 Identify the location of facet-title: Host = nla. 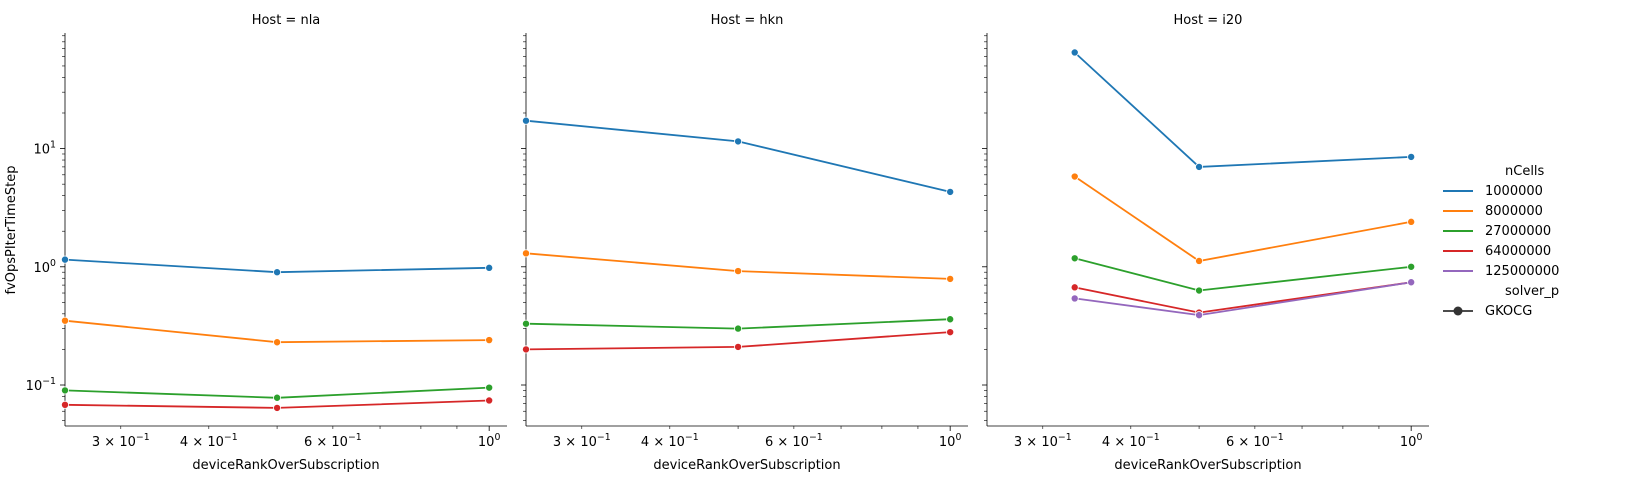
(286, 20).